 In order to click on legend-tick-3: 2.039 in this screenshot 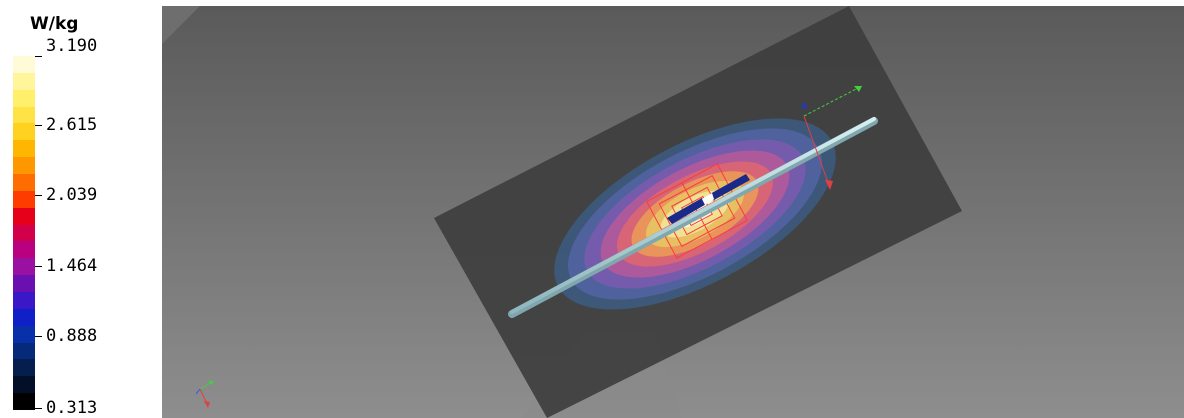, I will do `click(72, 195)`.